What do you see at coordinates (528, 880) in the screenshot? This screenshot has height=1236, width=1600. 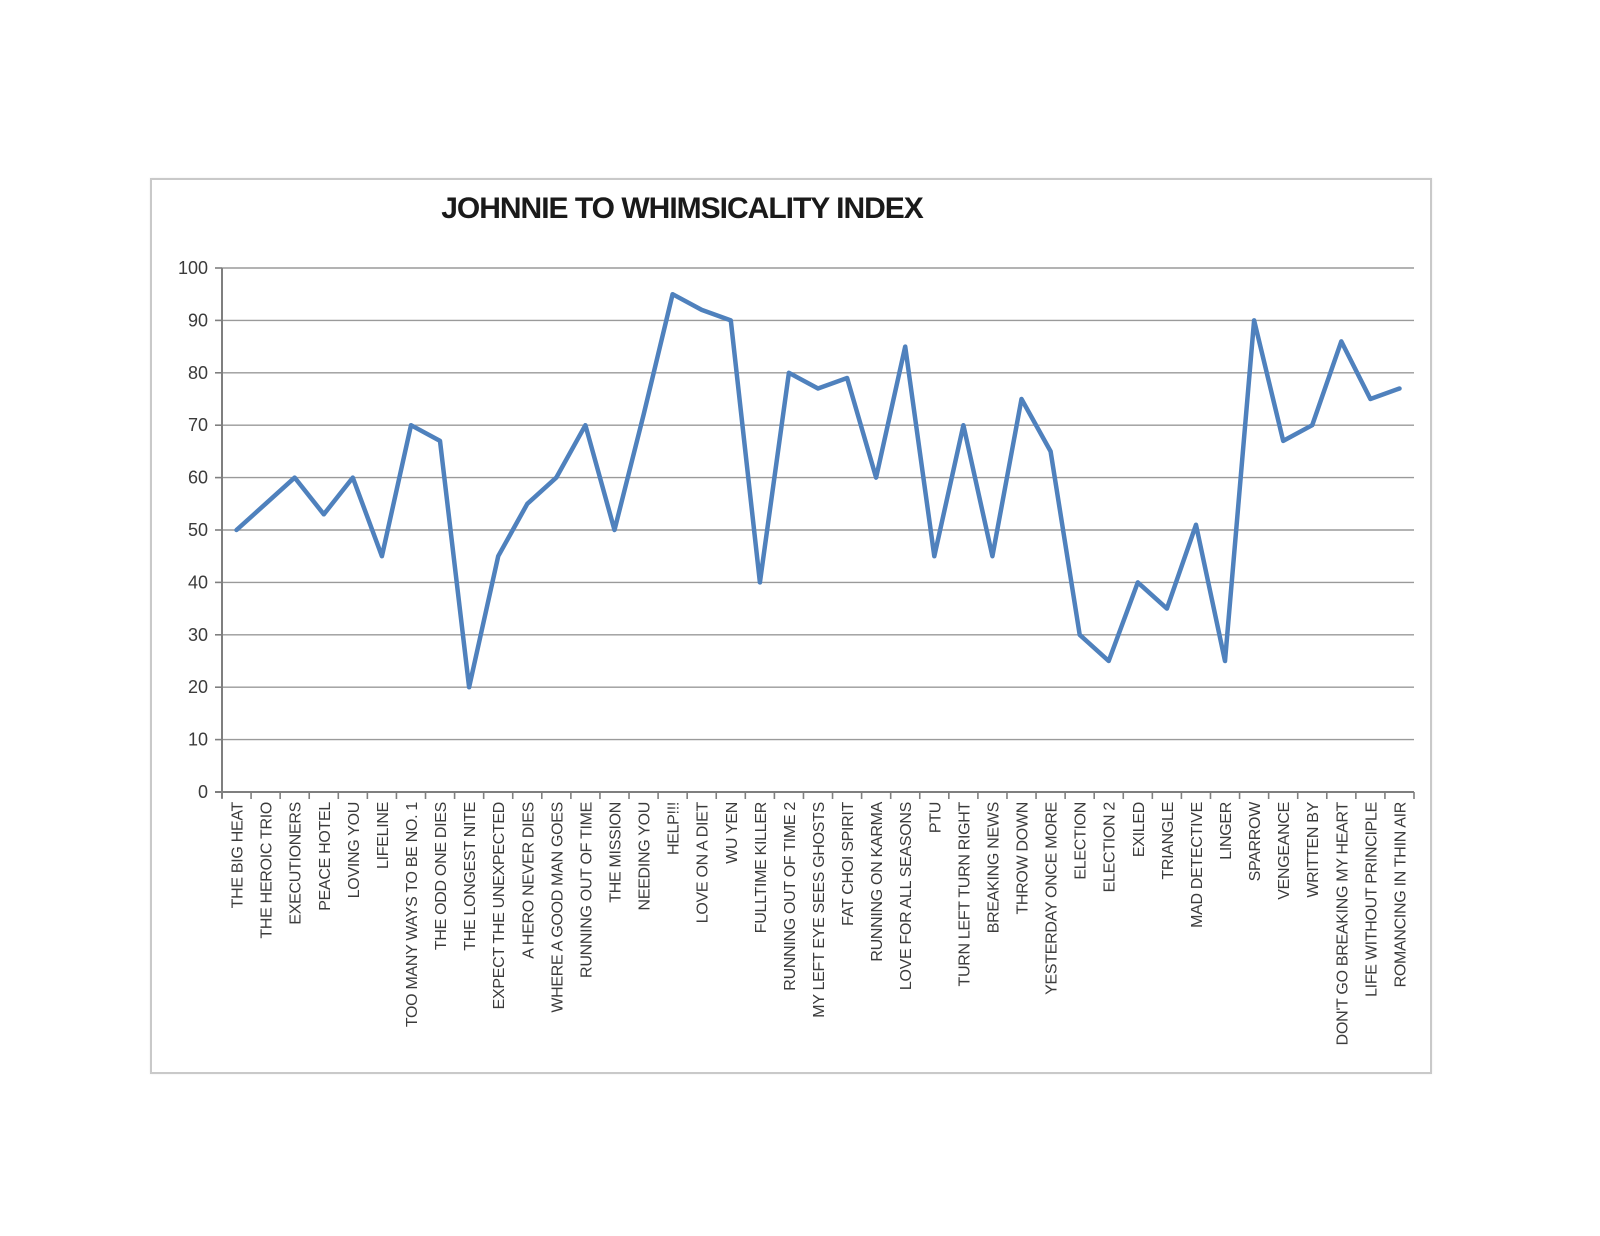 I see `x-category-label: A HERO NEVER DIES` at bounding box center [528, 880].